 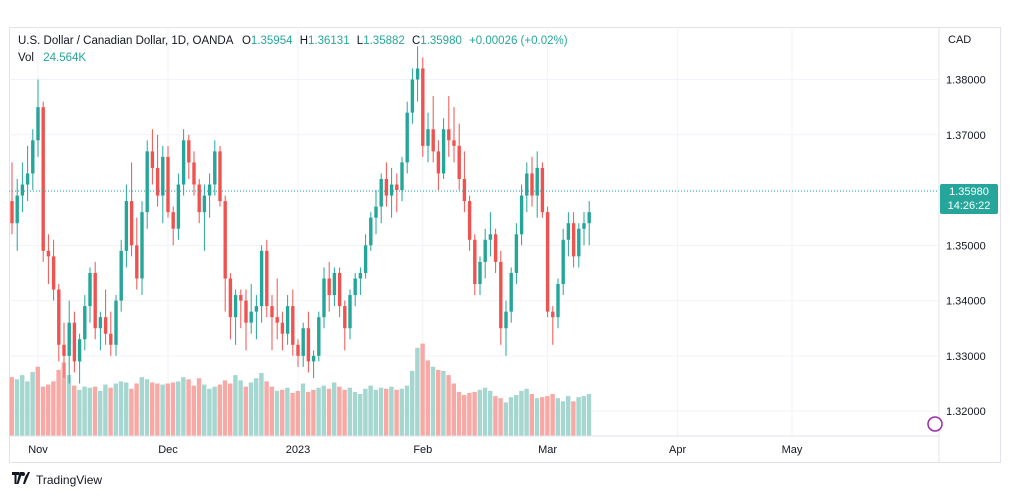 I want to click on legend-close: 1.35980, so click(x=441, y=41).